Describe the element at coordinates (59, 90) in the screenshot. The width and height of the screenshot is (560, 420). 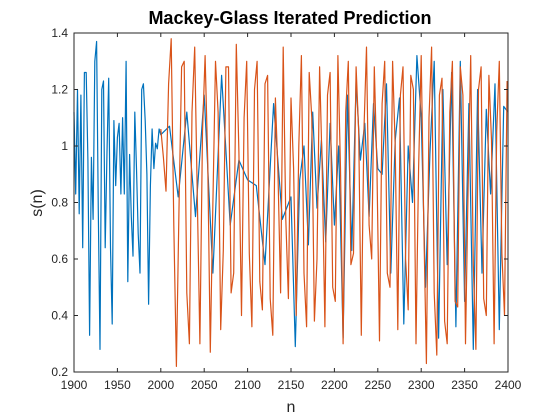
I see `y-tick-label: 1.2` at that location.